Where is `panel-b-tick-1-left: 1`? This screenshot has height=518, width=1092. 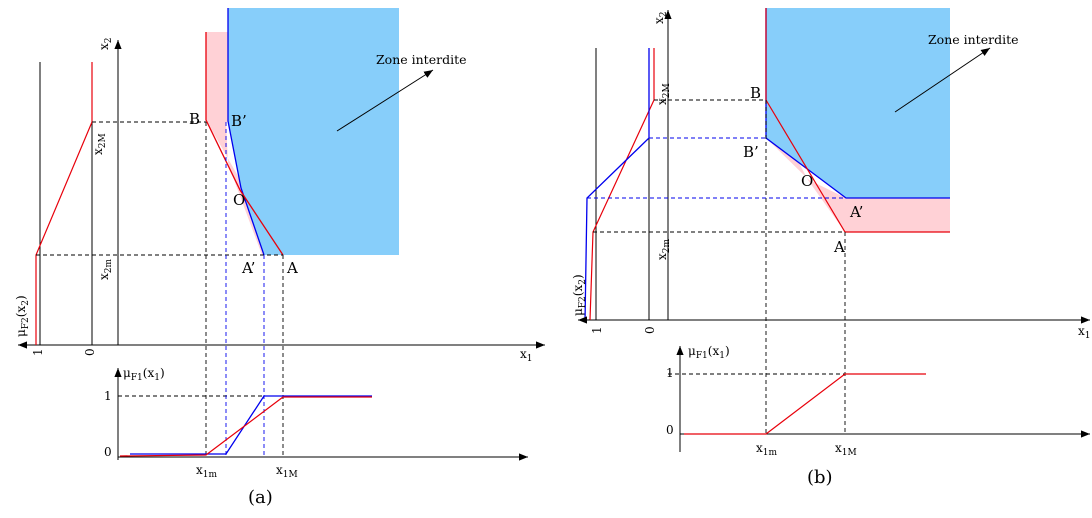
panel-b-tick-1-left: 1 is located at coordinates (597, 330).